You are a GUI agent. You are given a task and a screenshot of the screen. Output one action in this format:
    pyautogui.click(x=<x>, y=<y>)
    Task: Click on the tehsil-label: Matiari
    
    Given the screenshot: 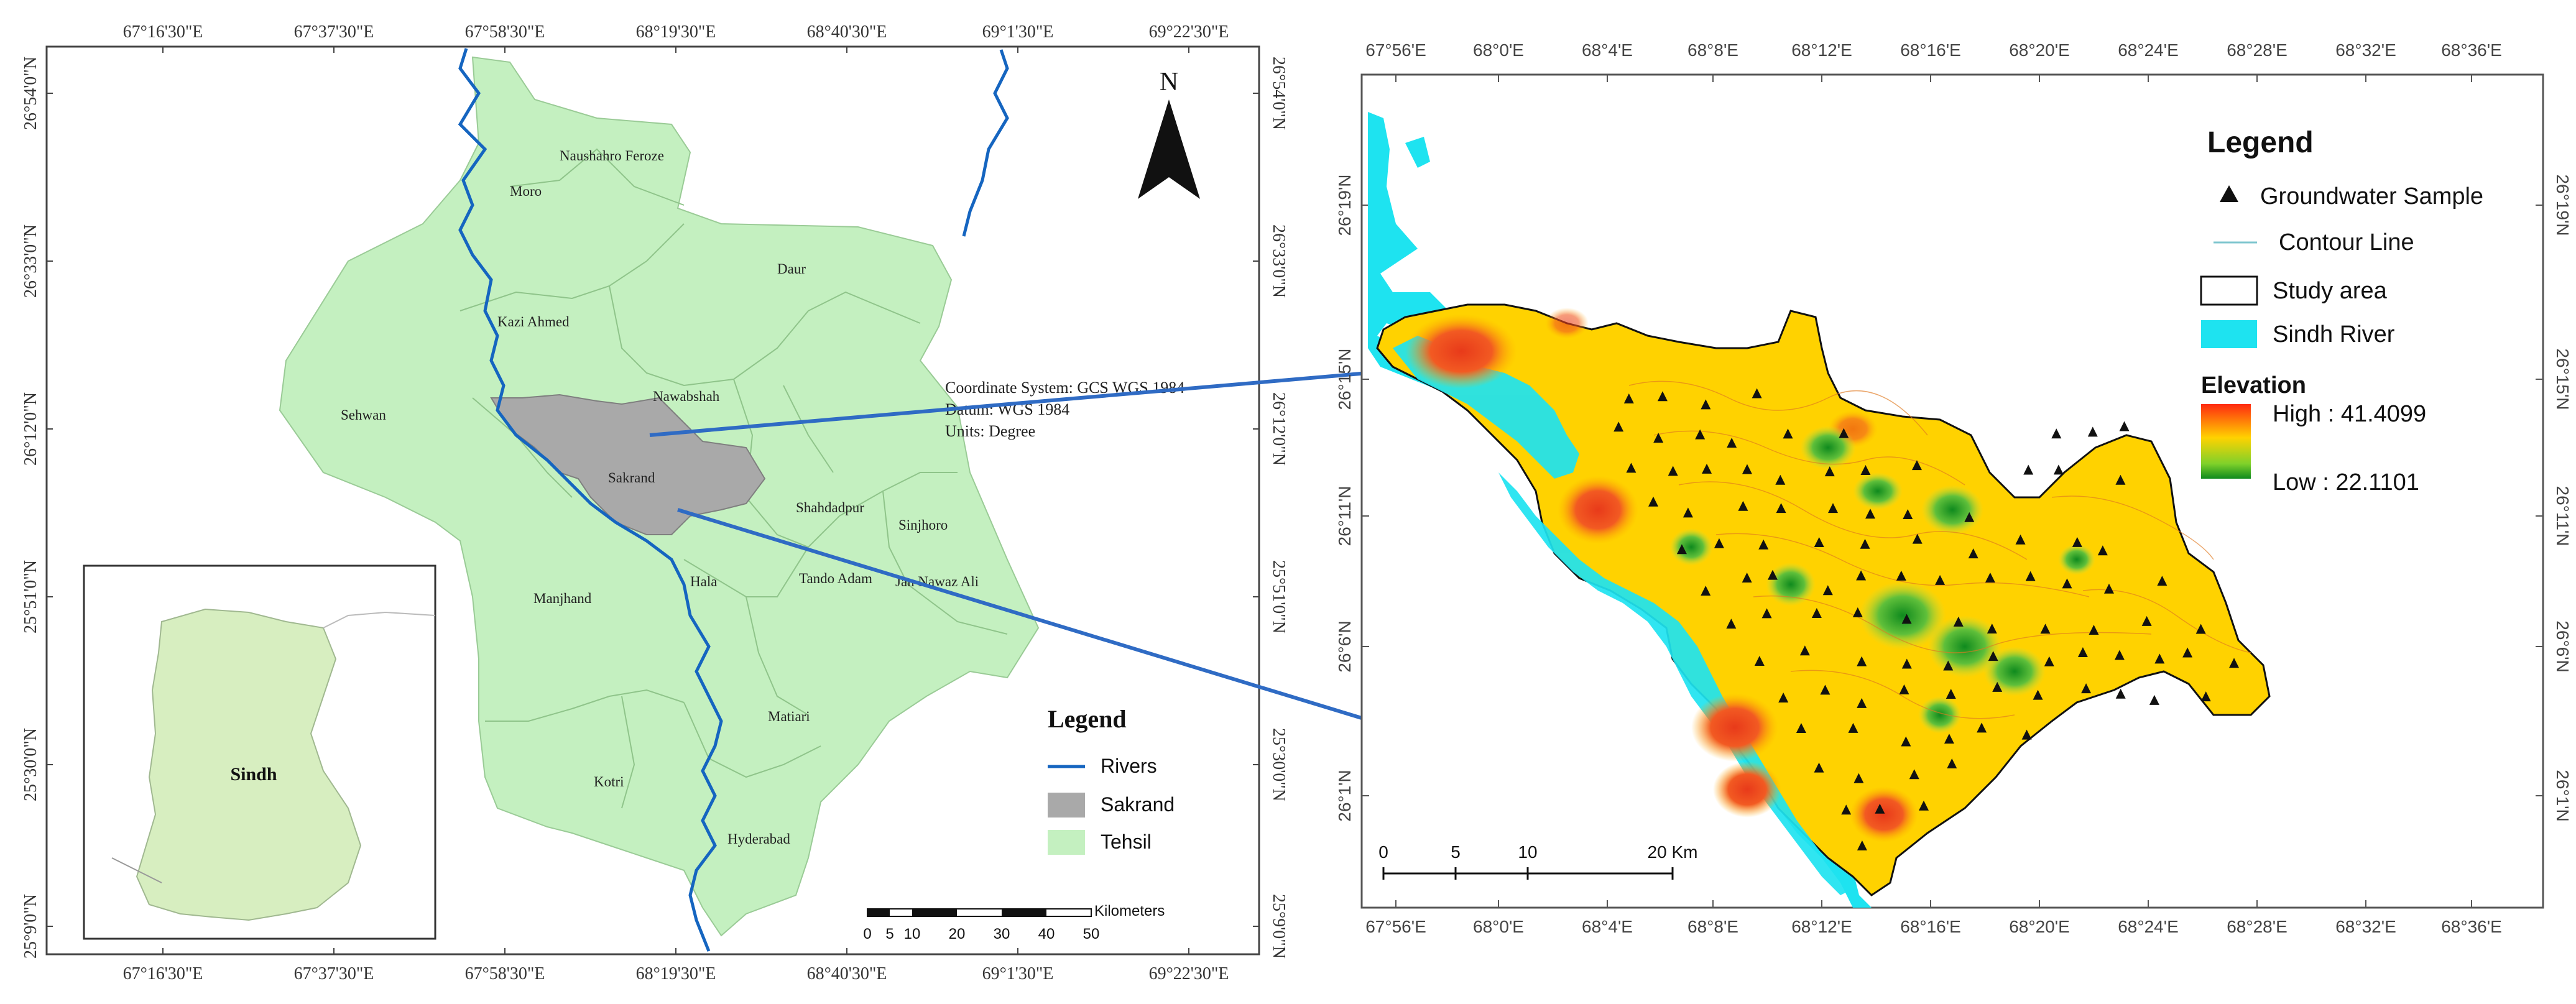 What is the action you would take?
    pyautogui.click(x=789, y=716)
    